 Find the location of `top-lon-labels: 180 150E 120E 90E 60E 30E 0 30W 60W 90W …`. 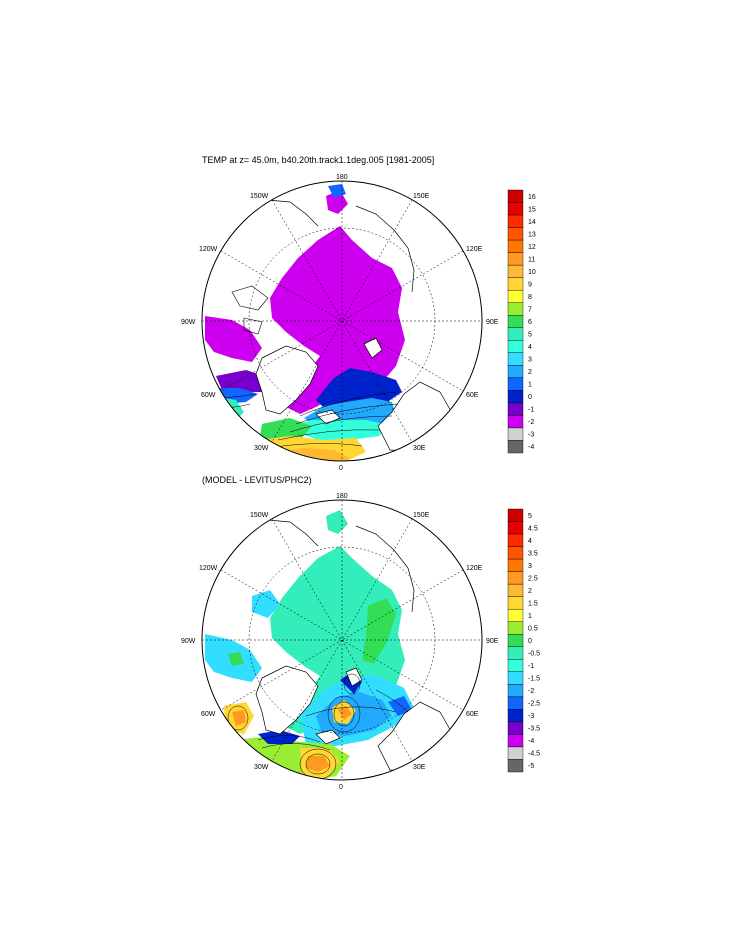

top-lon-labels: 180 150E 120E 90E 60E 30E 0 30W 60W 90W … is located at coordinates (340, 323).